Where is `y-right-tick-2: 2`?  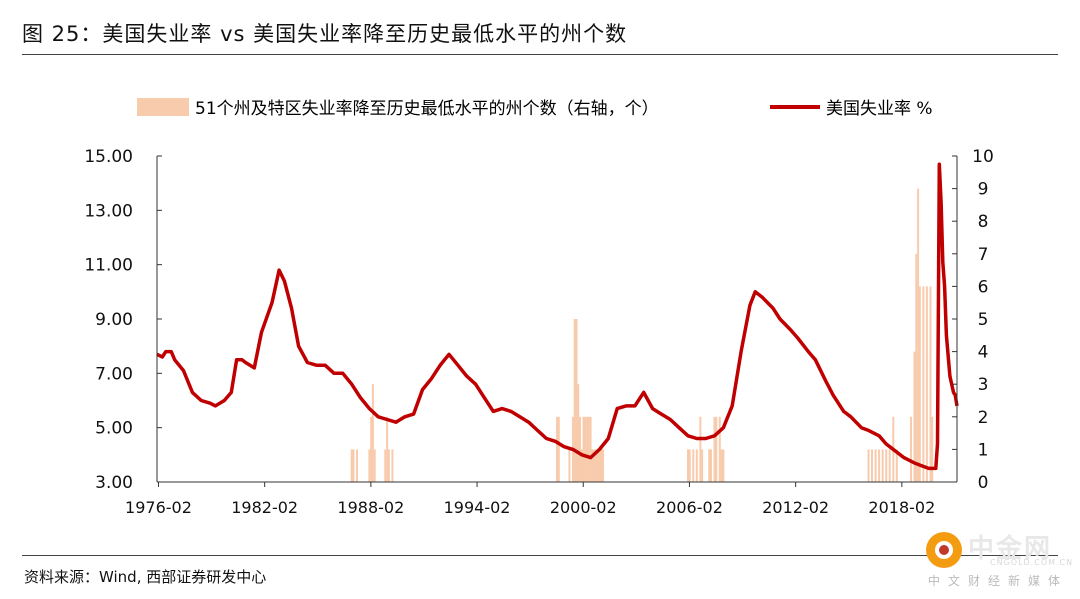
y-right-tick-2: 2 is located at coordinates (983, 418).